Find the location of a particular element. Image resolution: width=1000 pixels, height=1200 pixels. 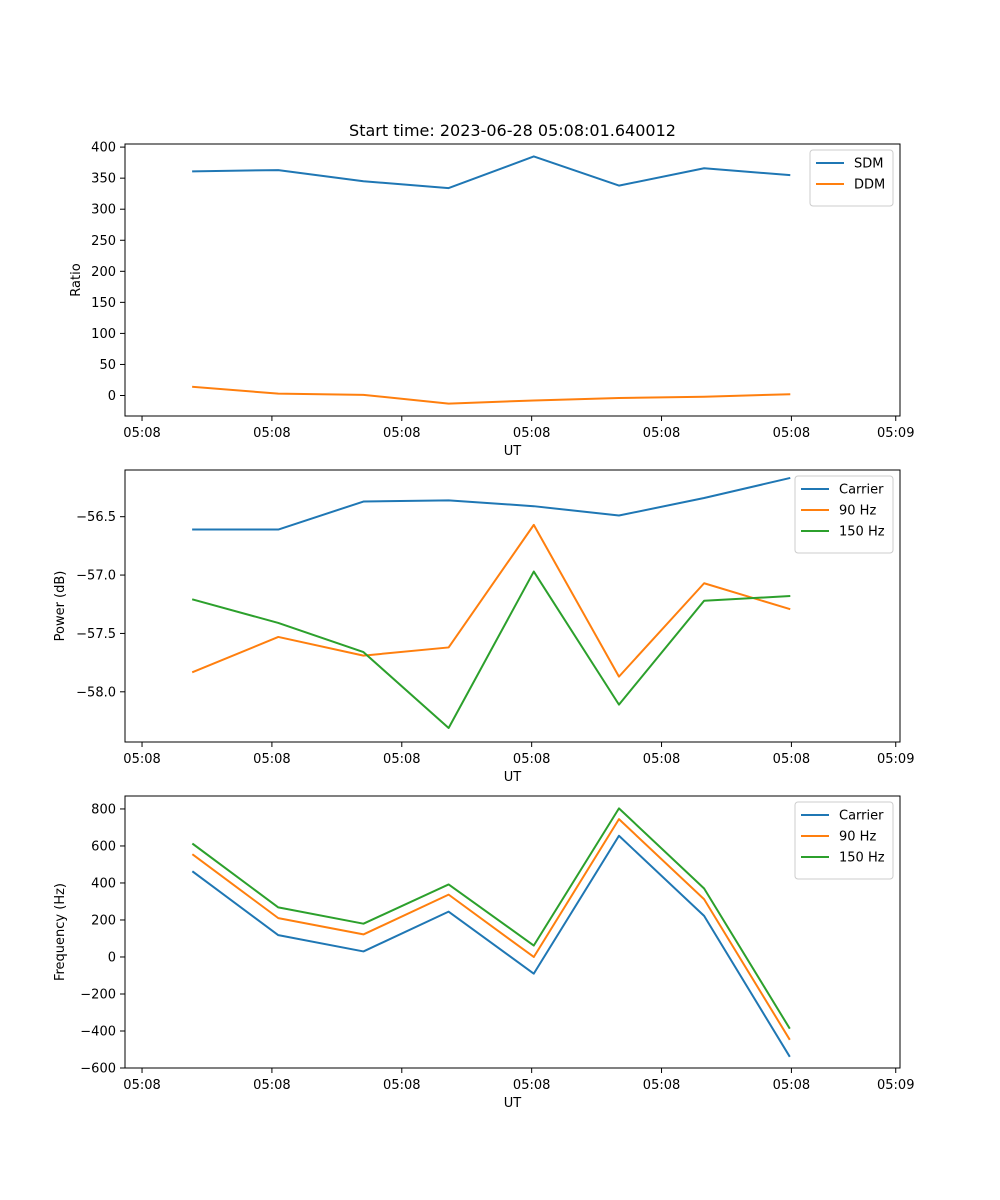

y-tick-label: −56.5 is located at coordinates (96, 517).